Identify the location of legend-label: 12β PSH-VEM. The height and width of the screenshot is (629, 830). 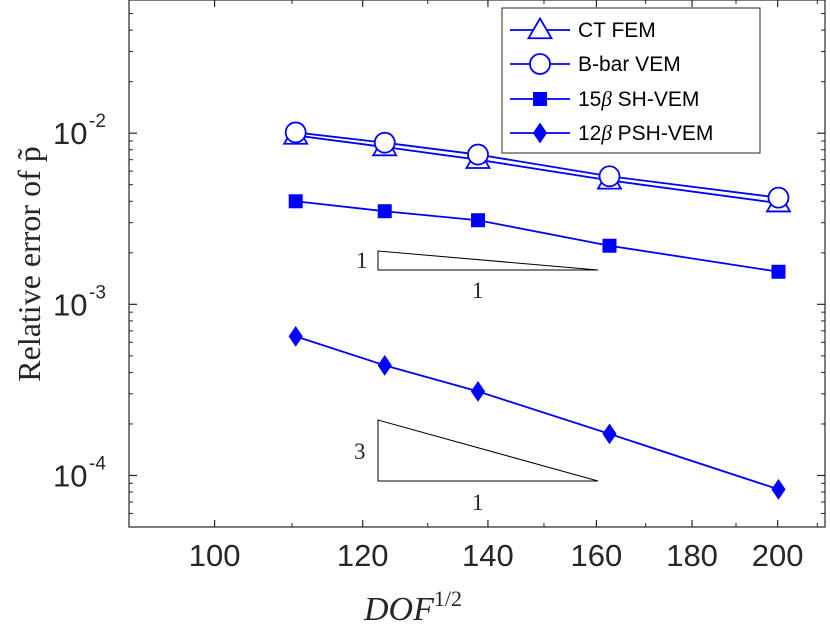
(645, 133).